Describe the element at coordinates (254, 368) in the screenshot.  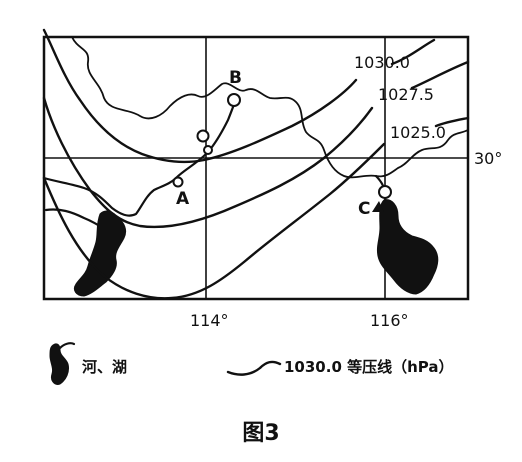
I see `legend-isobar-icon` at that location.